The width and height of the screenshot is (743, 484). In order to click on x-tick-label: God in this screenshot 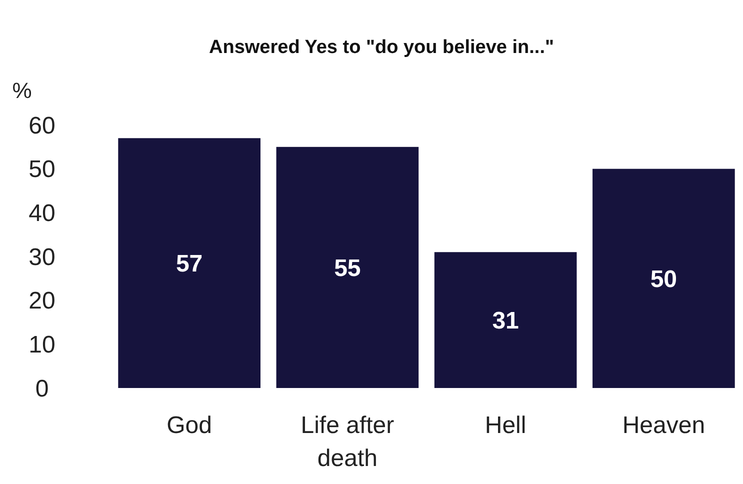, I will do `click(189, 425)`.